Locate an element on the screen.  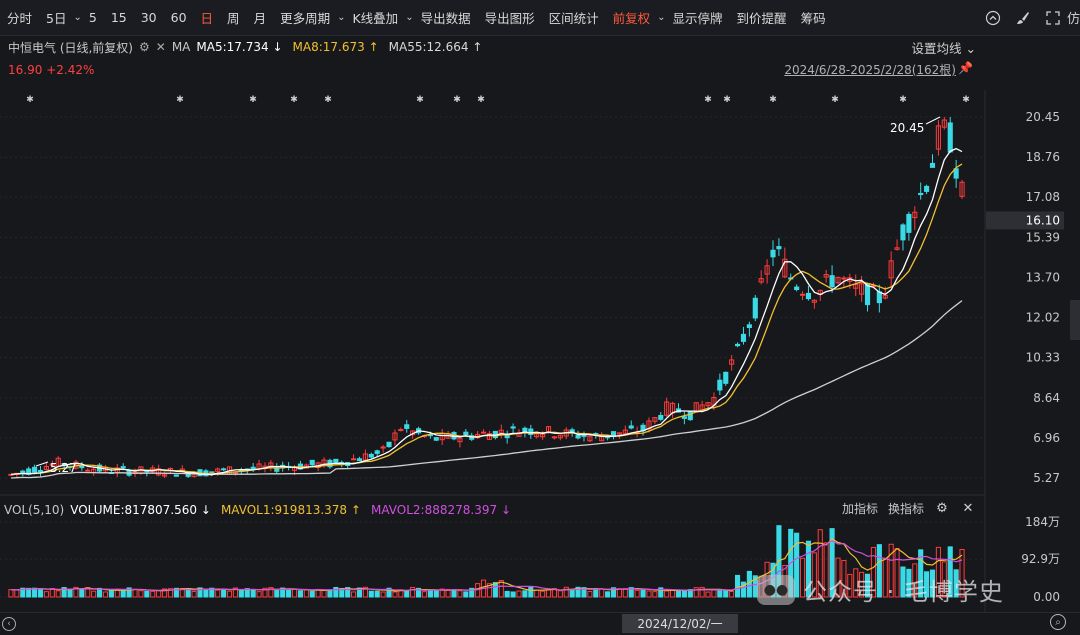
indicator-close-icon: ✕ is located at coordinates (968, 508).